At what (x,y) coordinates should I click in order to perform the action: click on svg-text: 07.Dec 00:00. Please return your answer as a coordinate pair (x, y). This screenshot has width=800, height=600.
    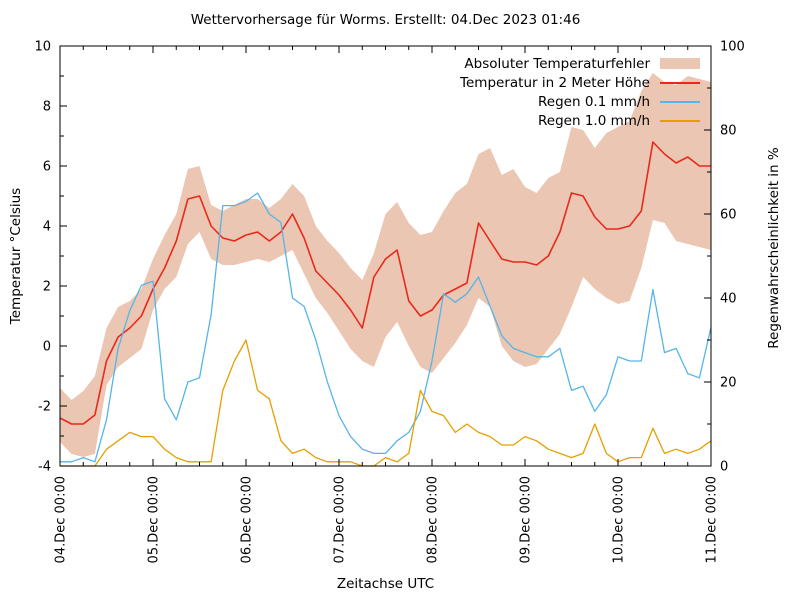
    Looking at the image, I should click on (340, 519).